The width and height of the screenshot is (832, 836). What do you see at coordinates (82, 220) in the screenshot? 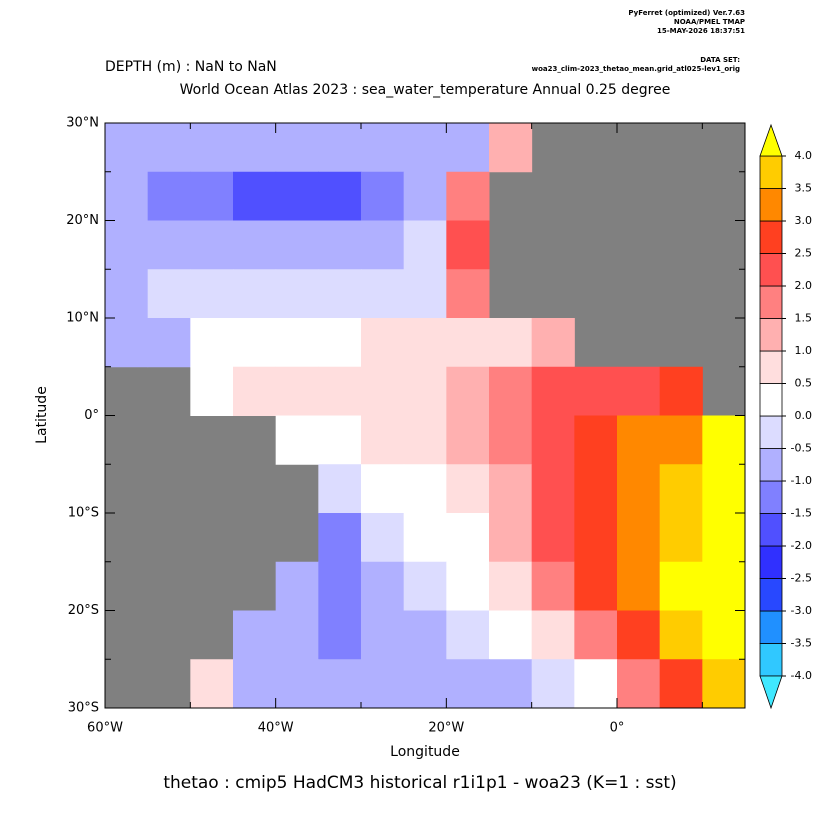
I see `y-tick-label: 20°N` at bounding box center [82, 220].